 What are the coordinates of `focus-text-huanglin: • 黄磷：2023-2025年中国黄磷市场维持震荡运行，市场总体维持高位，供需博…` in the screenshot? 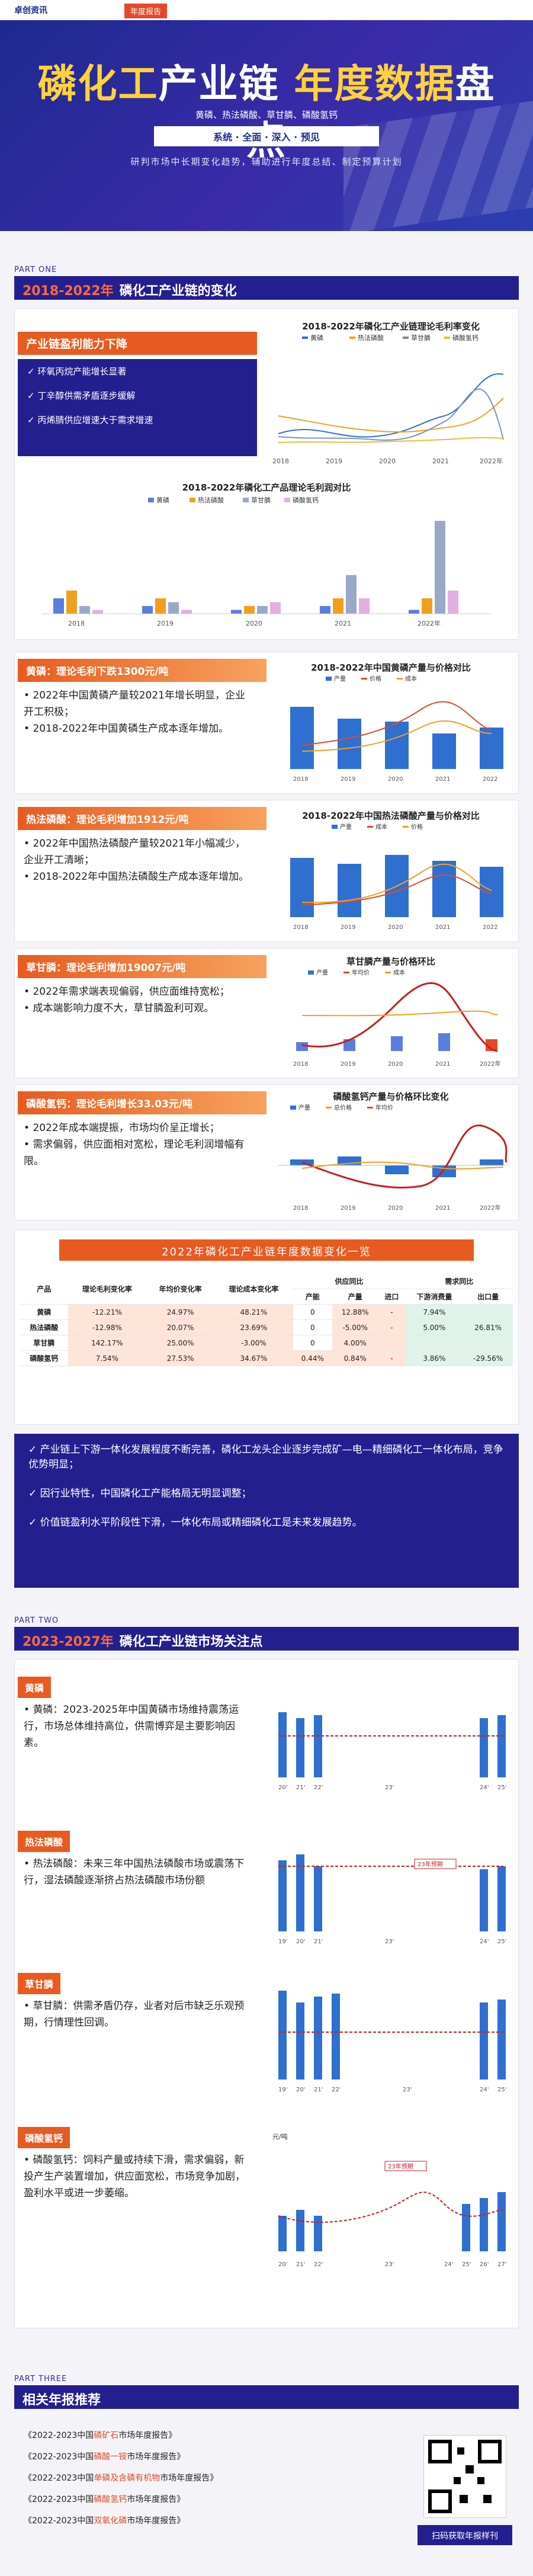 It's located at (131, 1726).